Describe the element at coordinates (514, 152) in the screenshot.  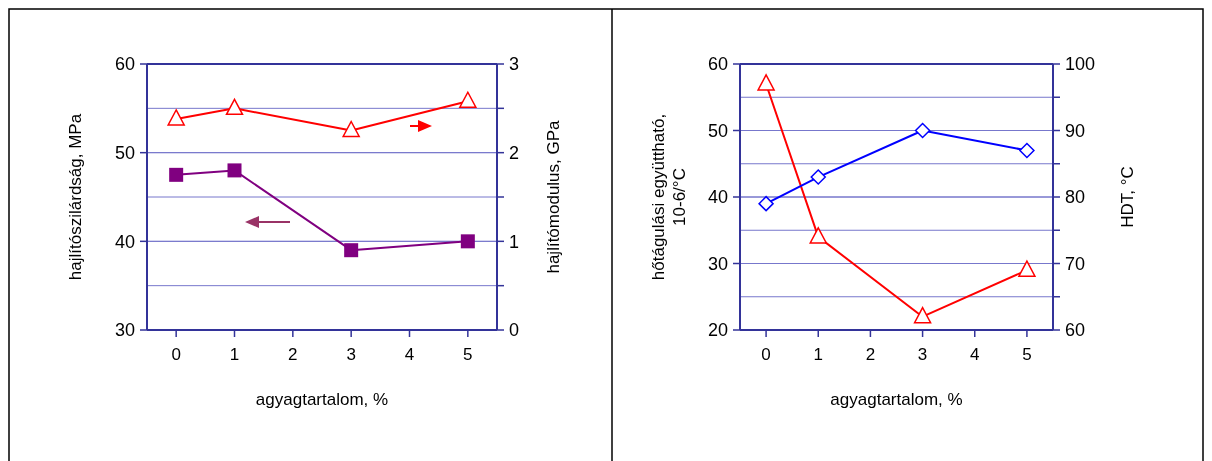
I see `y2-tick-label: 2` at that location.